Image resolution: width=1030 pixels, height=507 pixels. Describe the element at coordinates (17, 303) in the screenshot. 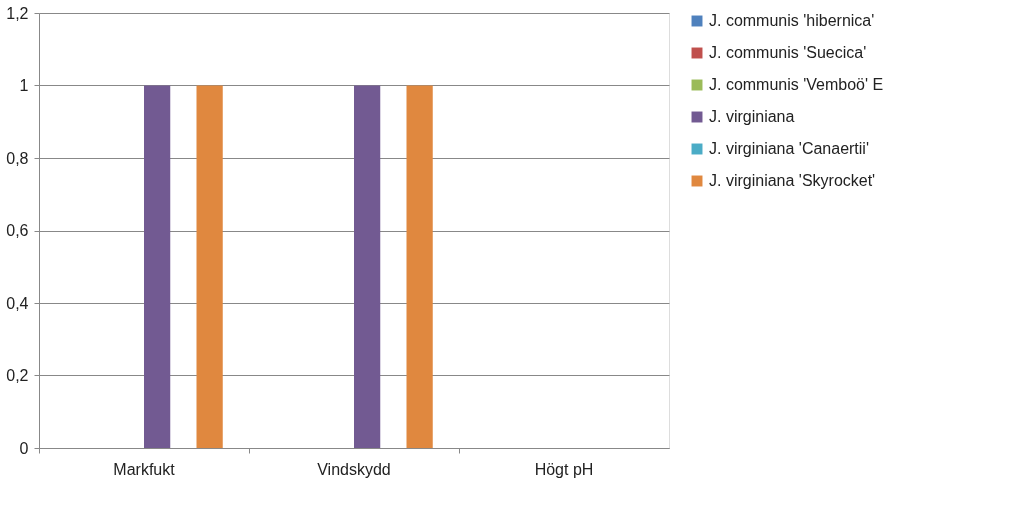

I see `y-tick-label: 0,4` at that location.